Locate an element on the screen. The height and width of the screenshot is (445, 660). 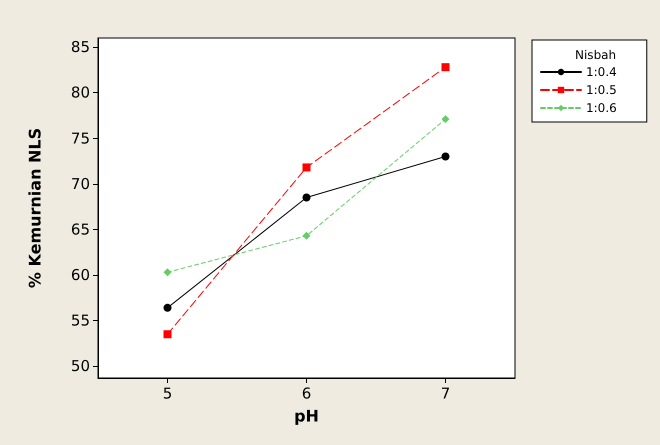
y-tick-label: 60 is located at coordinates (80, 275).